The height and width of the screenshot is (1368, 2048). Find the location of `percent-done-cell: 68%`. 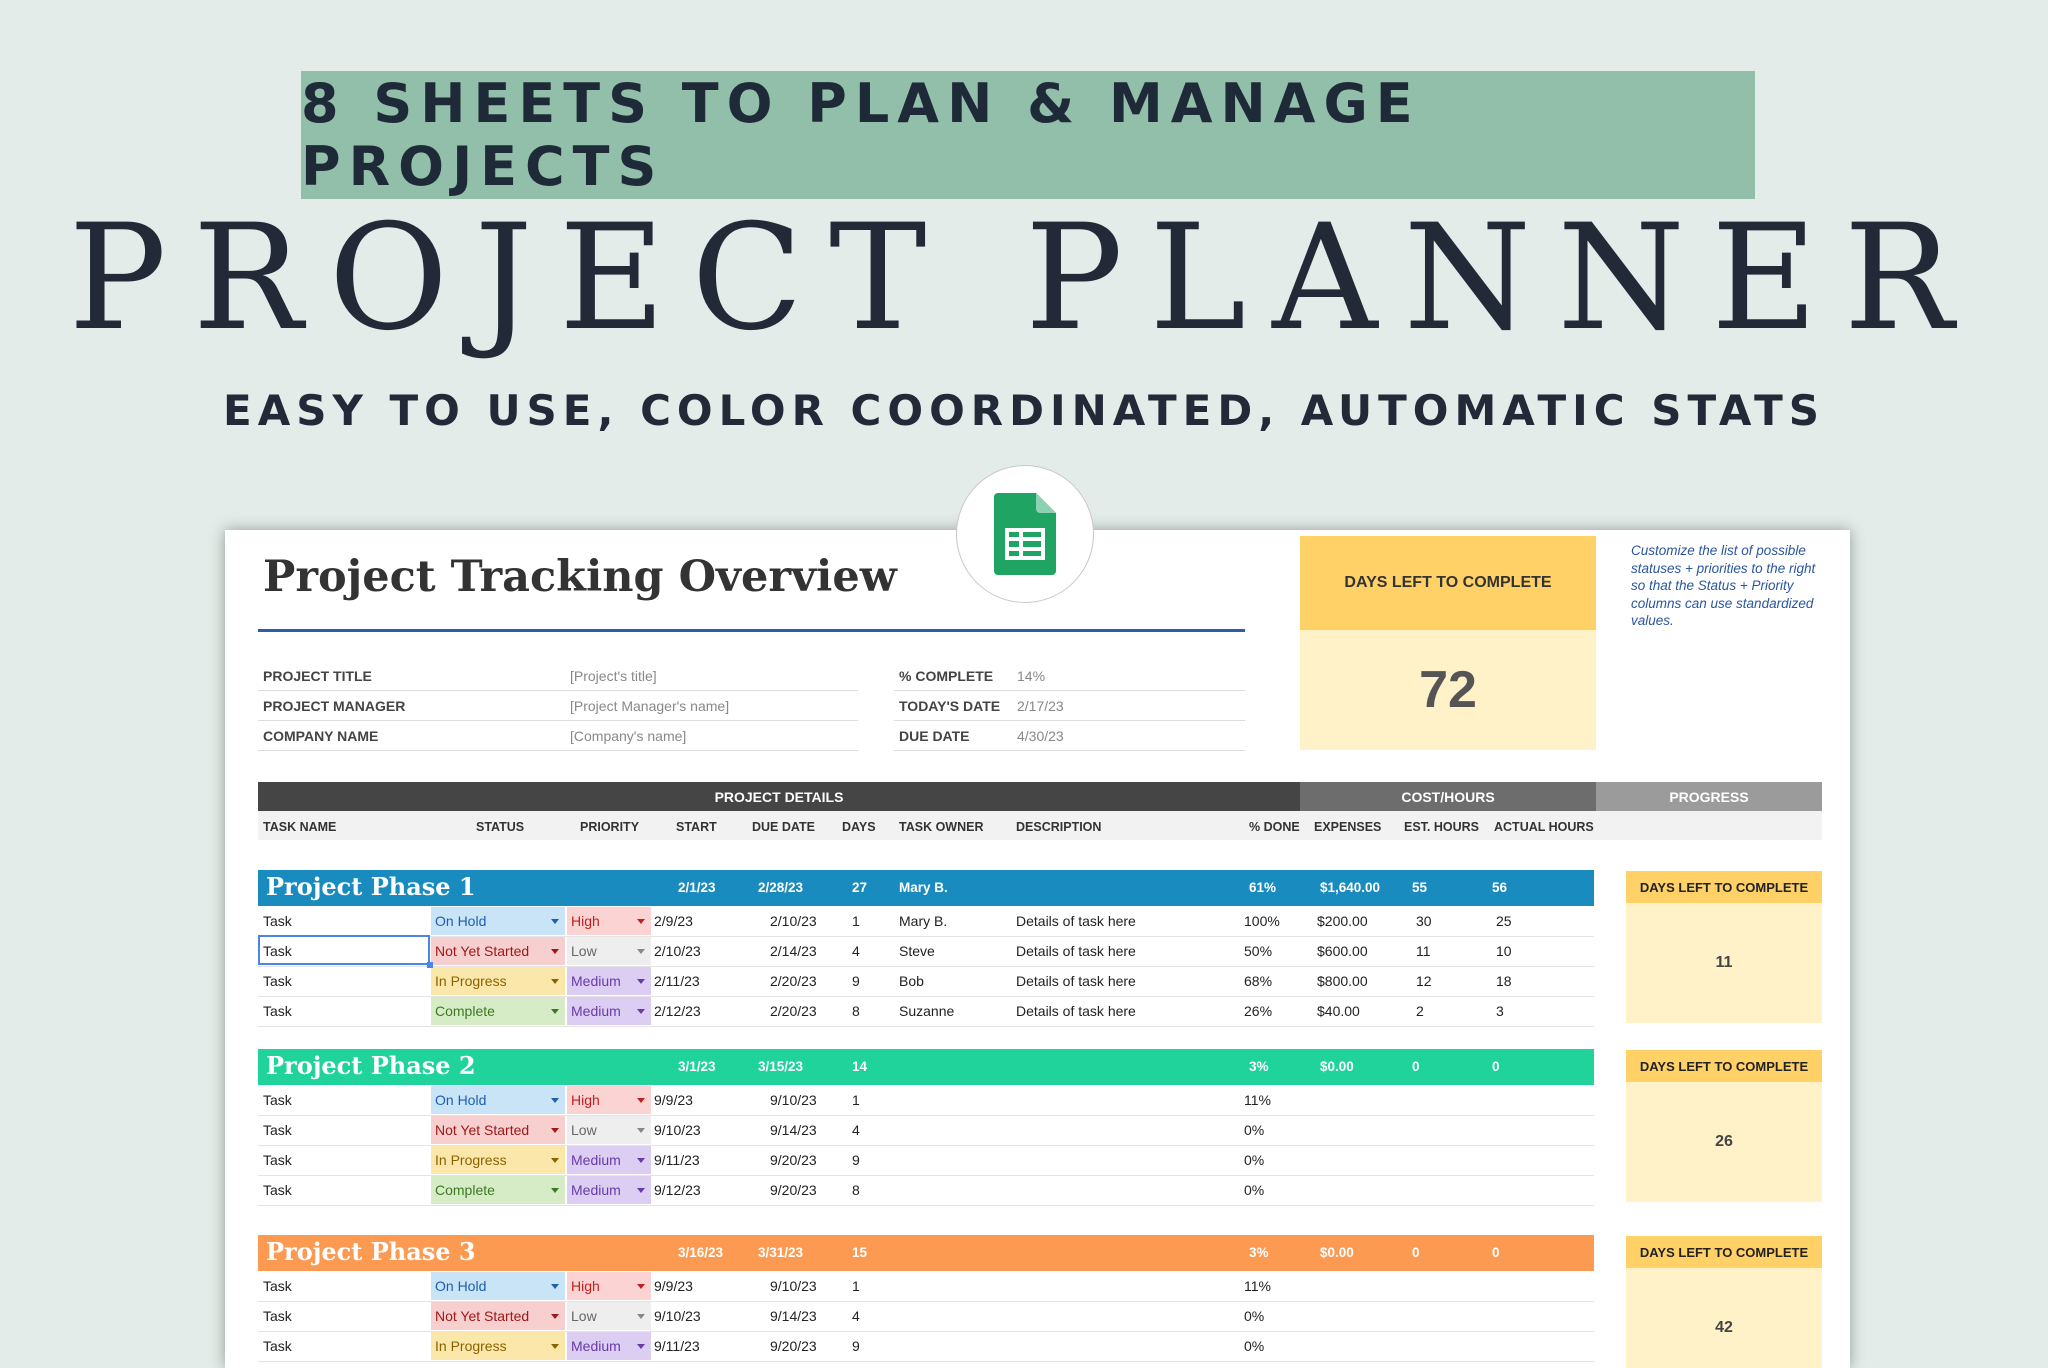

percent-done-cell: 68% is located at coordinates (1258, 981).